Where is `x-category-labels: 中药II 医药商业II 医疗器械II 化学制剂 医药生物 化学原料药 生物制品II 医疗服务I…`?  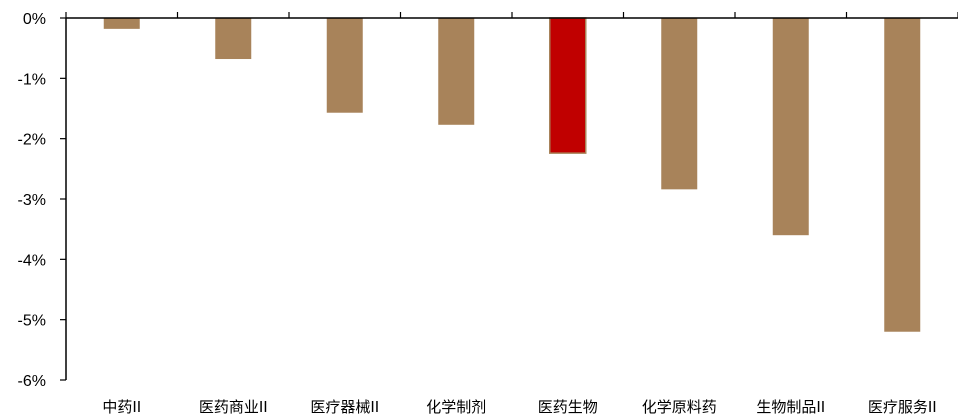 x-category-labels: 中药II 医药商业II 医疗器械II 化学制剂 医药生物 化学原料药 生物制品II 医疗服务I… is located at coordinates (519, 407).